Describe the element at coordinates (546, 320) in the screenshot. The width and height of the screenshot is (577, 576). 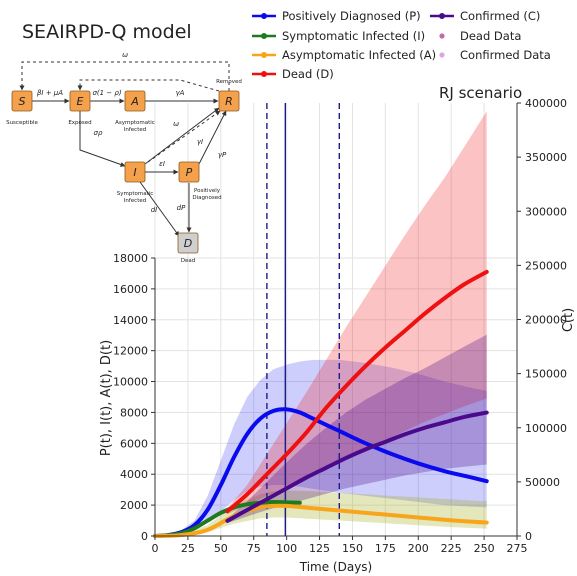
I see `y-tick-right-label: 200000` at that location.